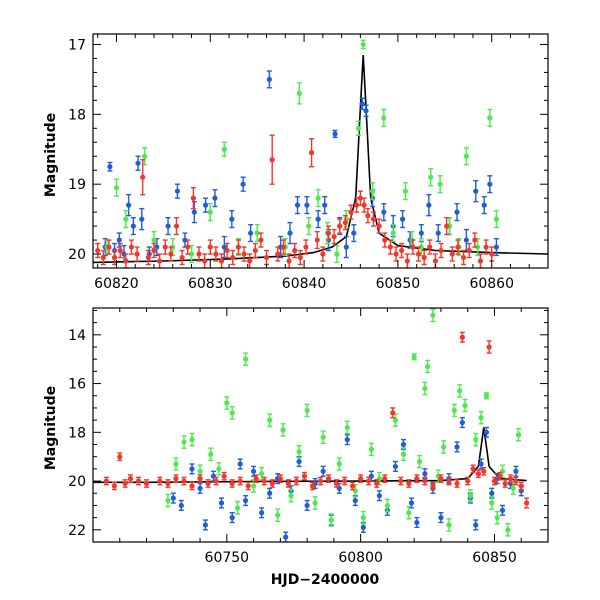  I want to click on x-tick-label: 60850, so click(494, 558).